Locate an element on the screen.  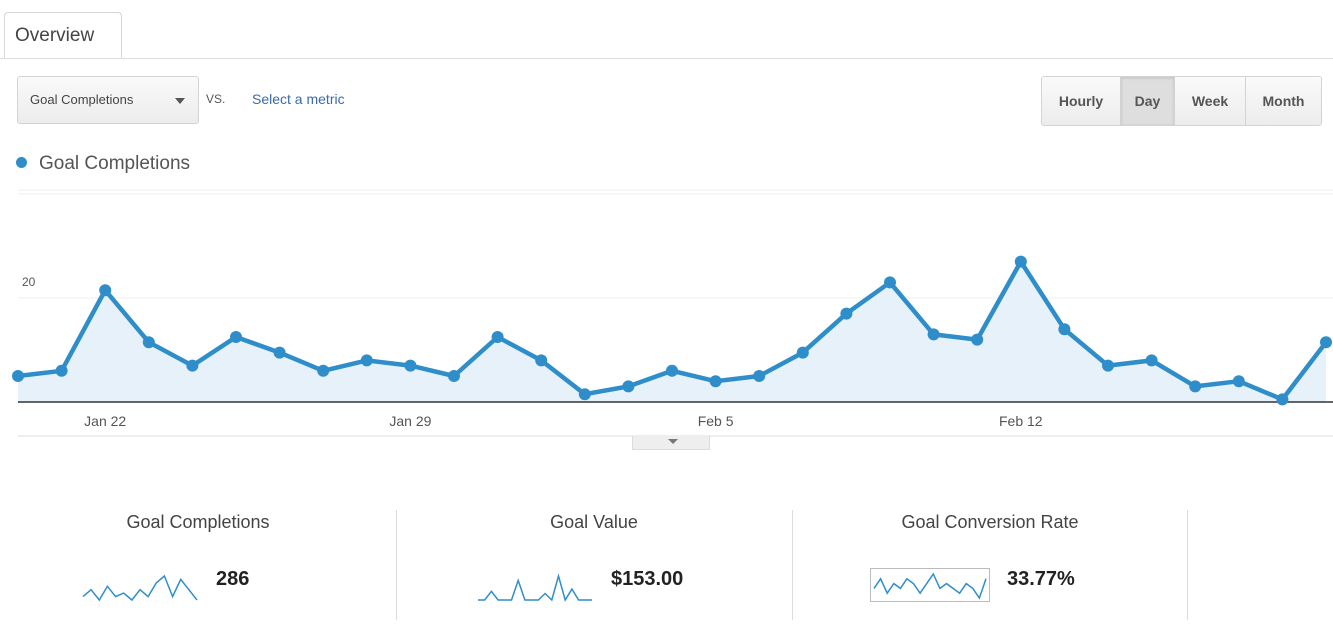
month-button: Month is located at coordinates (1283, 101).